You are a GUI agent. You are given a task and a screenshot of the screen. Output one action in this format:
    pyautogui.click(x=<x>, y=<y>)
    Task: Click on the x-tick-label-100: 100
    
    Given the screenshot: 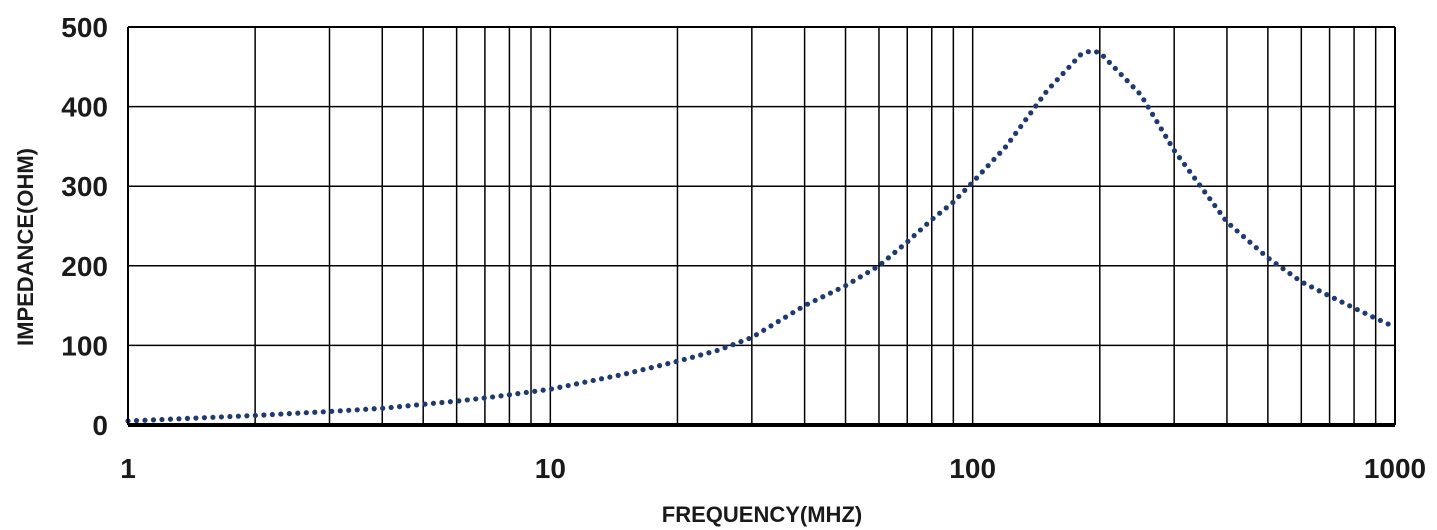 What is the action you would take?
    pyautogui.click(x=972, y=468)
    